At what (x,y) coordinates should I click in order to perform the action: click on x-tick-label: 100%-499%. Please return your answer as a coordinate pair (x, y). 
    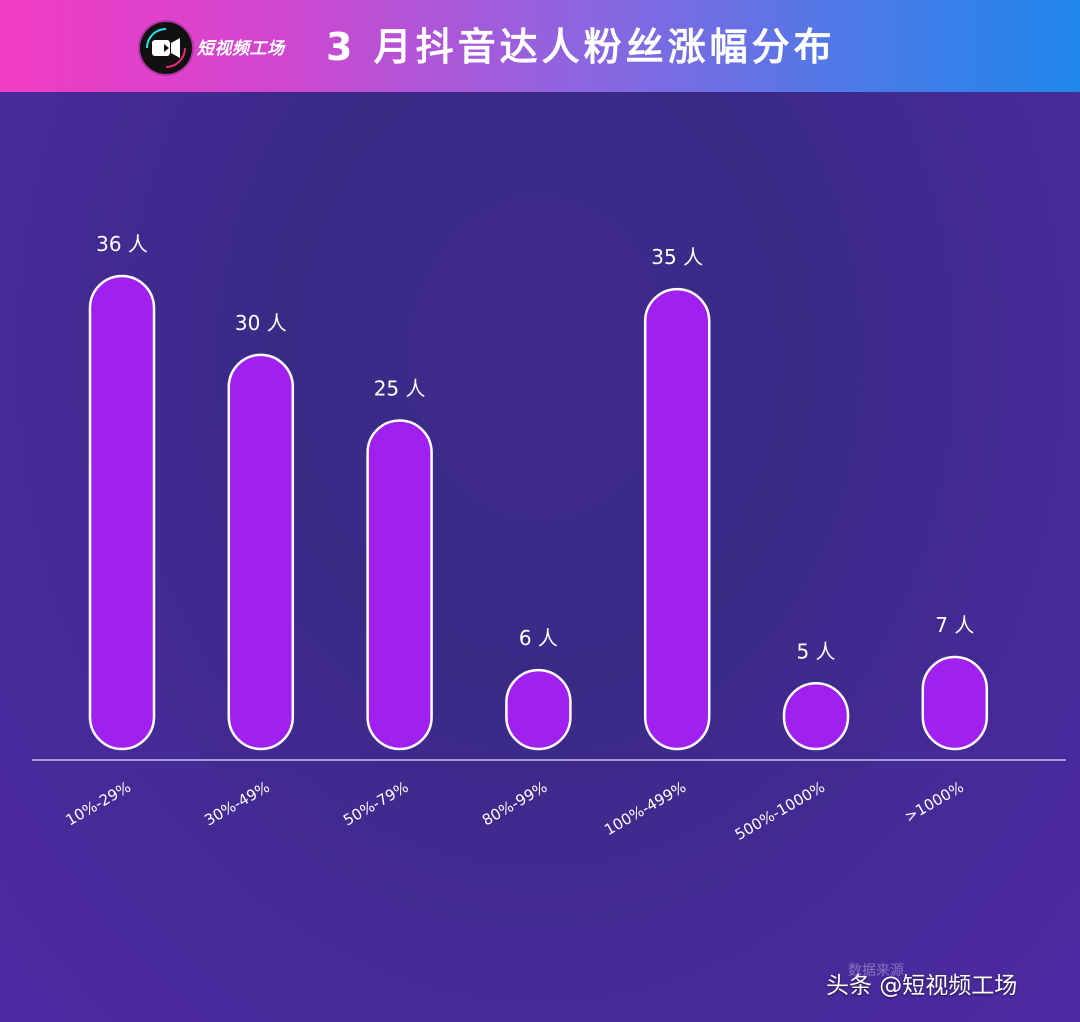
    Looking at the image, I should click on (645, 808).